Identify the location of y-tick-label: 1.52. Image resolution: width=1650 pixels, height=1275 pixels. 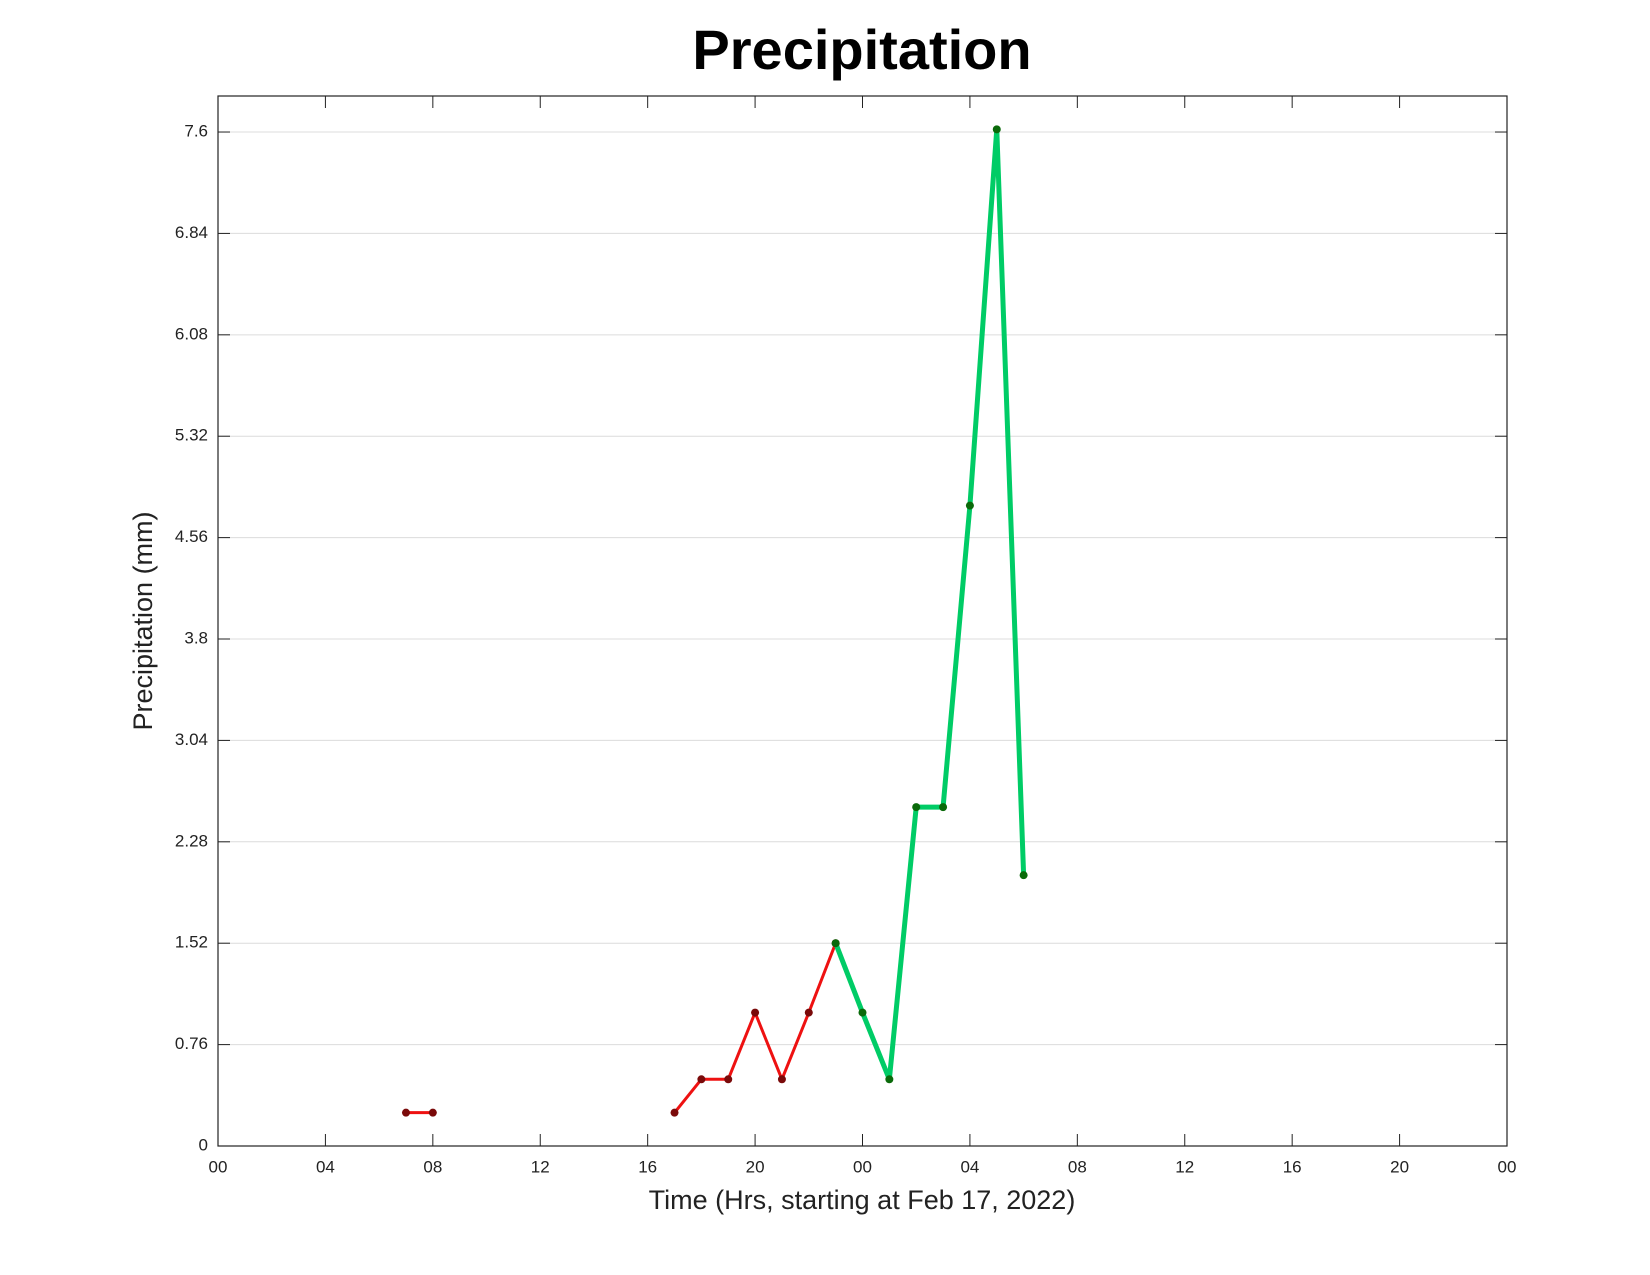
(191, 942).